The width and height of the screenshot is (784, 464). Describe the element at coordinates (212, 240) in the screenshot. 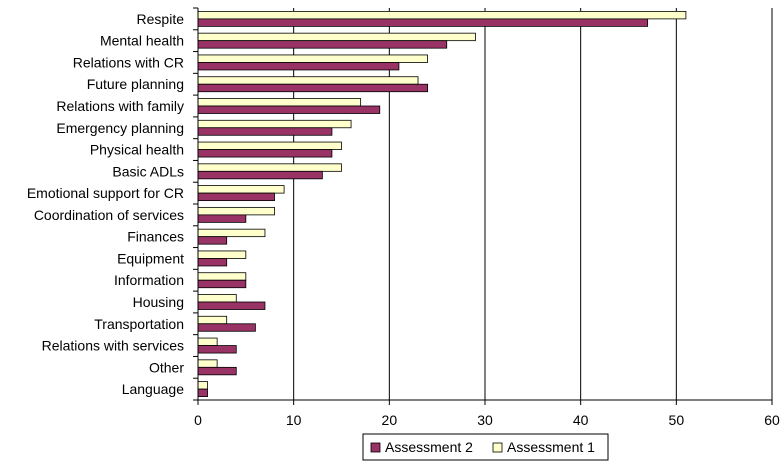

I see `bar-assessment-2-finances` at that location.